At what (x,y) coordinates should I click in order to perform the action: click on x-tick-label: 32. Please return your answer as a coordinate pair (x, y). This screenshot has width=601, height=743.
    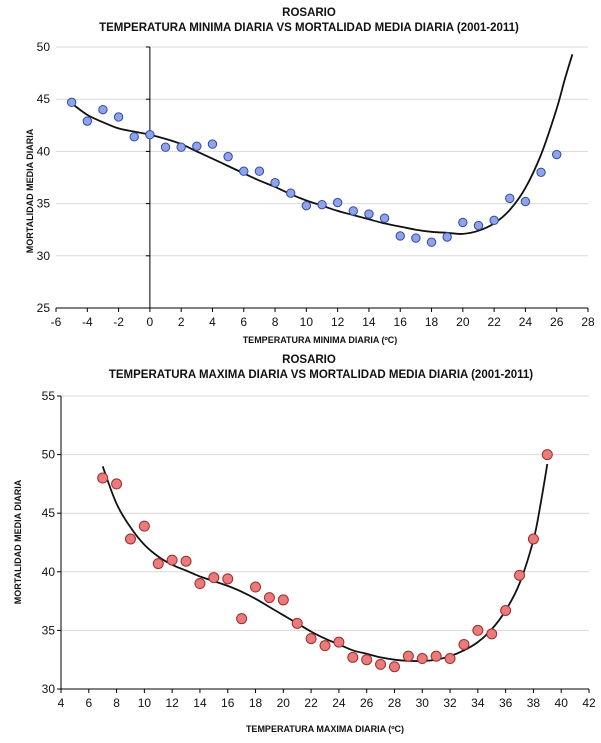
    Looking at the image, I should click on (450, 703).